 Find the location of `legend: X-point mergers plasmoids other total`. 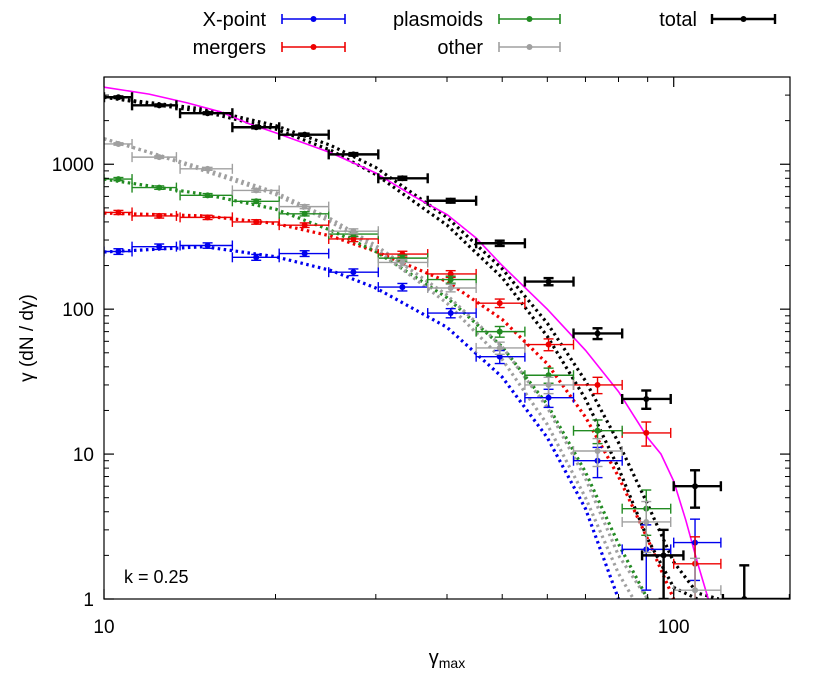

legend: X-point mergers plasmoids other total is located at coordinates (485, 34).